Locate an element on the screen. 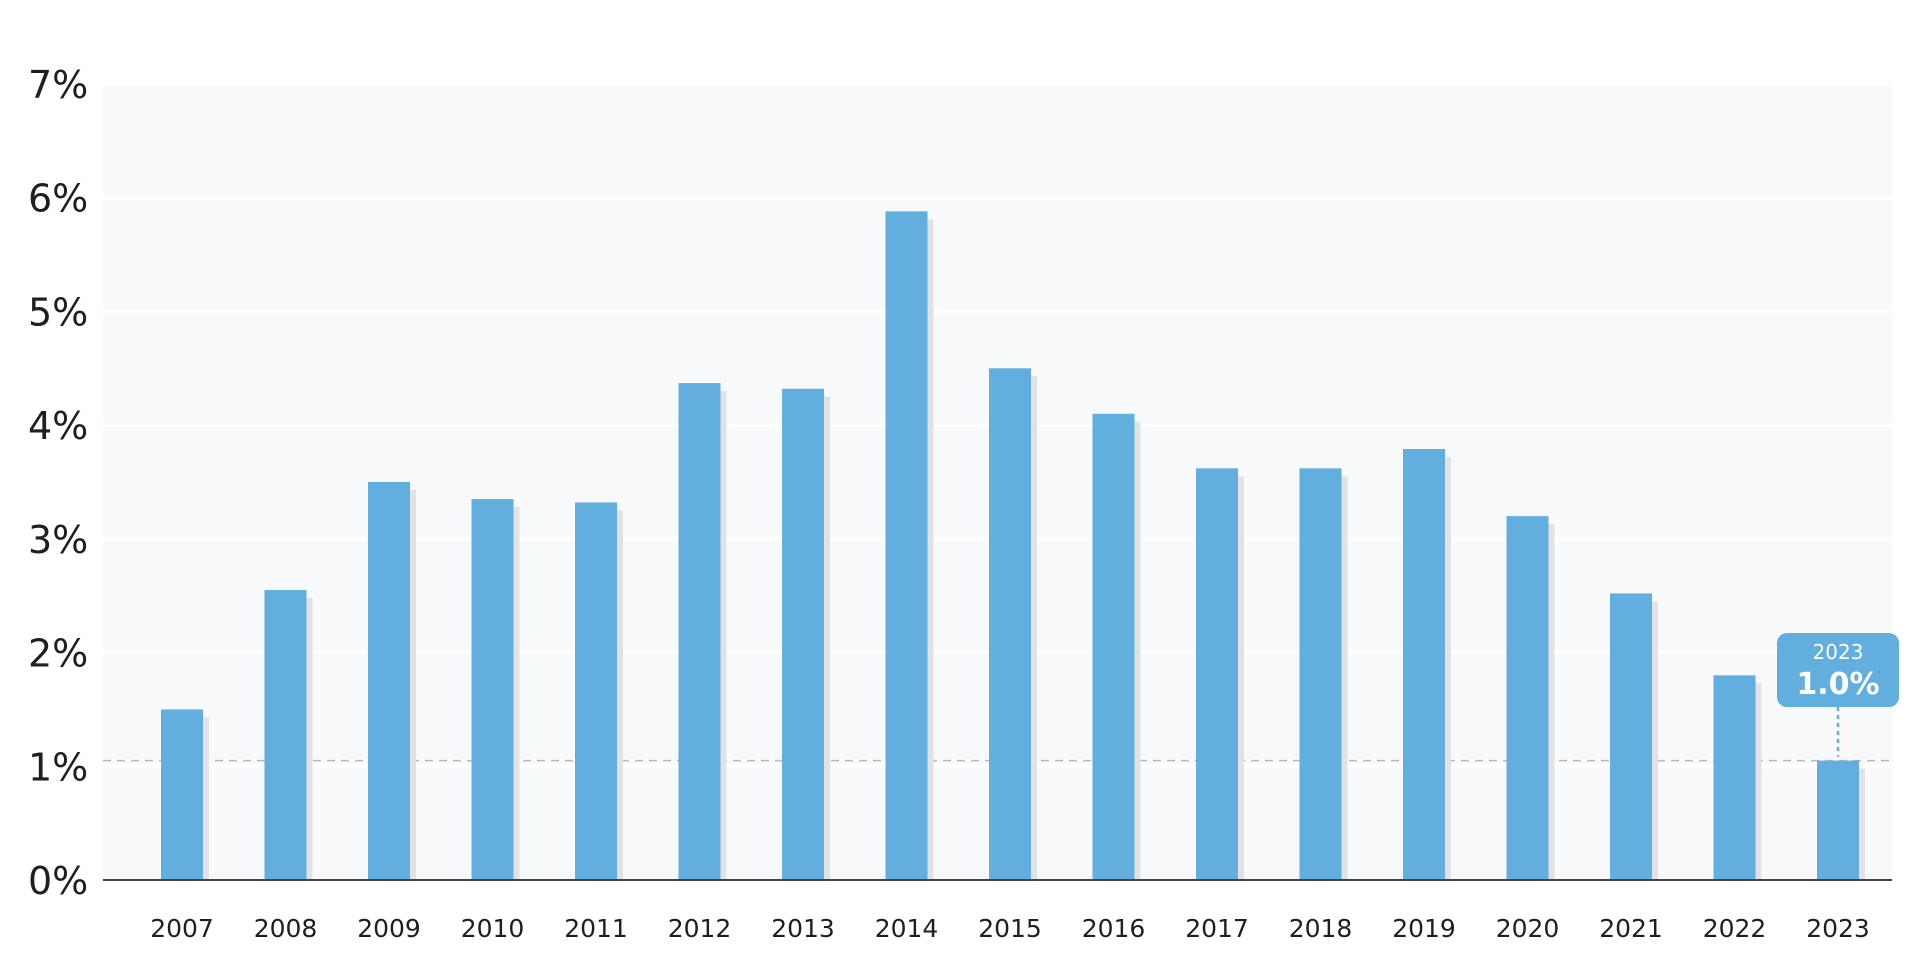  bar-2008 is located at coordinates (285, 735).